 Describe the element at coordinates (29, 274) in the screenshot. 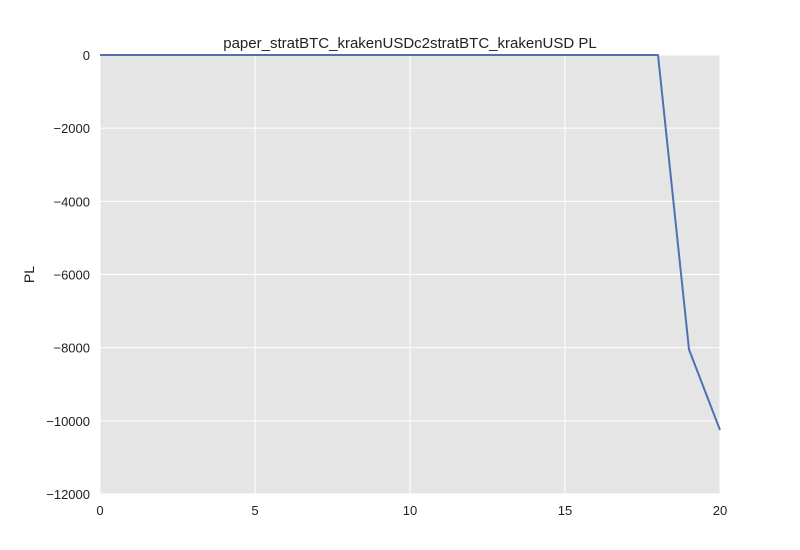

I see `y-axis-label: PL` at that location.